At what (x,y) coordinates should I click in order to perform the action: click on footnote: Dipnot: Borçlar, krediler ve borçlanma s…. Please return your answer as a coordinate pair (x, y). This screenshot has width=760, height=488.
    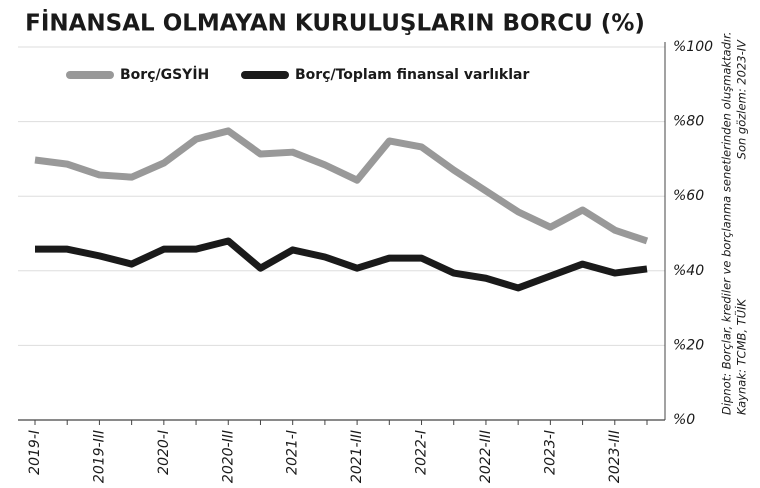
    Looking at the image, I should click on (727, 223).